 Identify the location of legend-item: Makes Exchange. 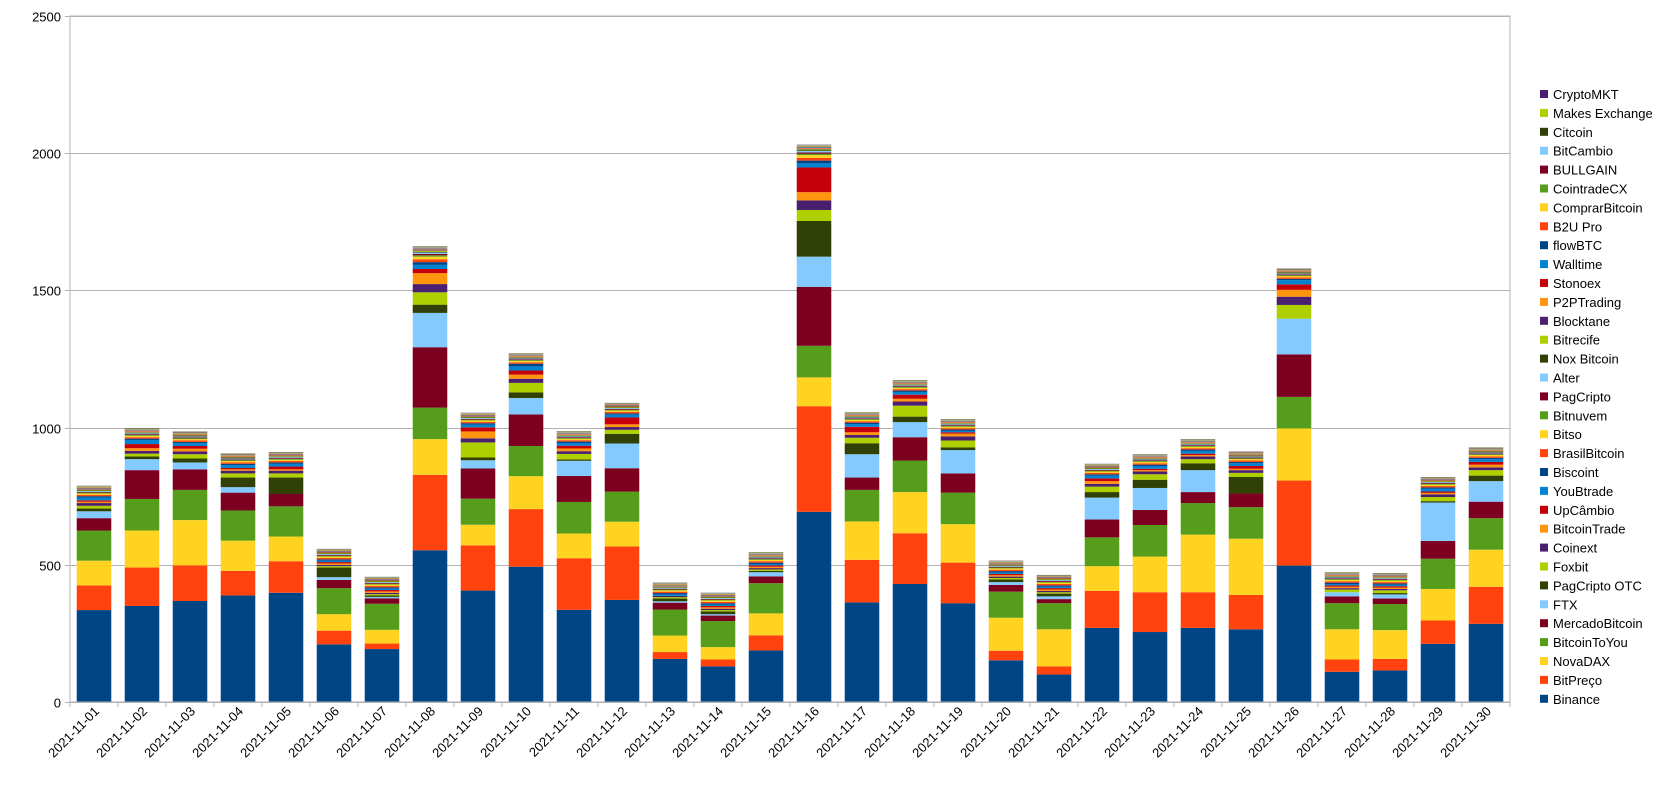
(1596, 113).